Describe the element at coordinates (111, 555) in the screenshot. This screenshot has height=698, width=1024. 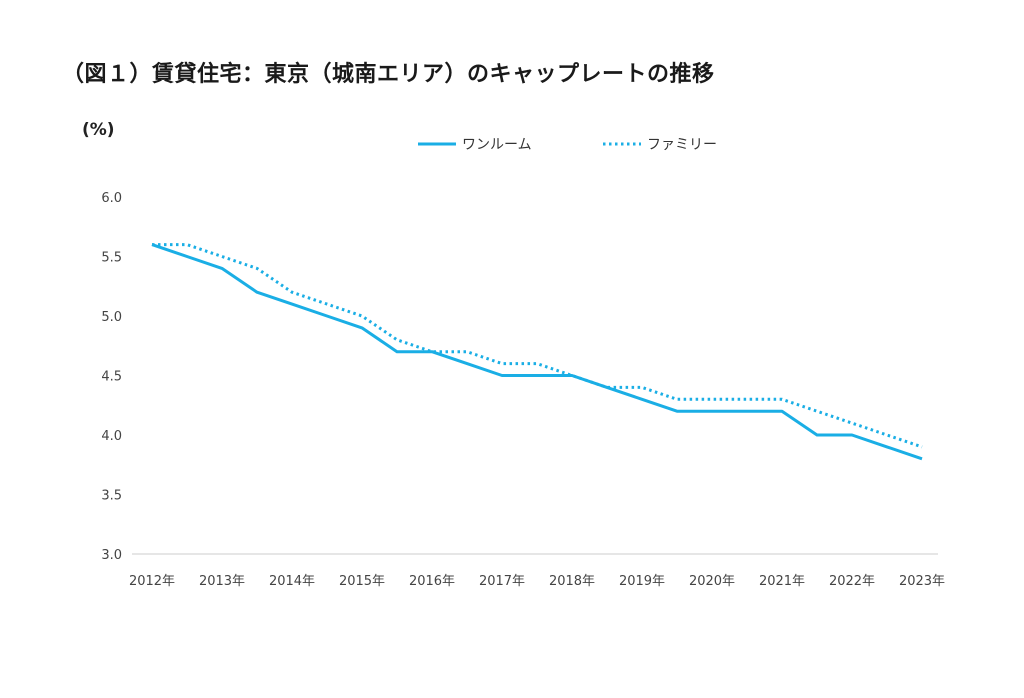
I see `y-tick-label: 3.0` at that location.